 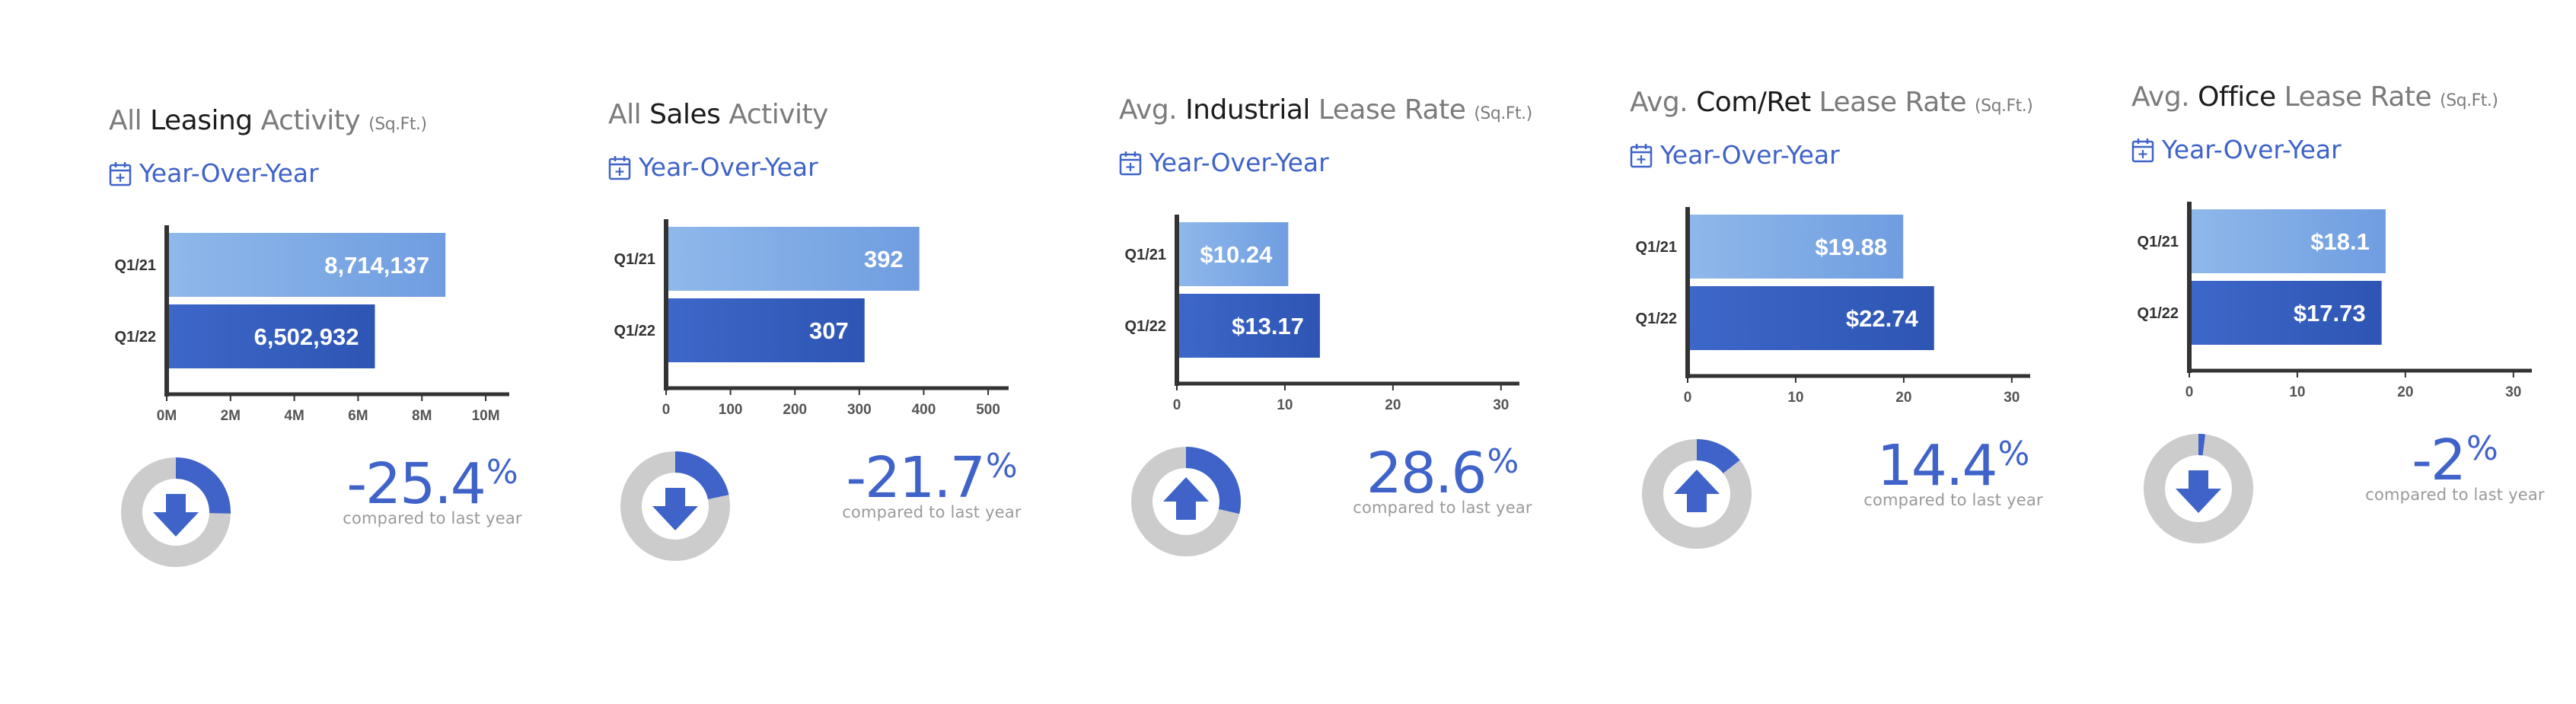 I want to click on change-value: -2, so click(x=2439, y=461).